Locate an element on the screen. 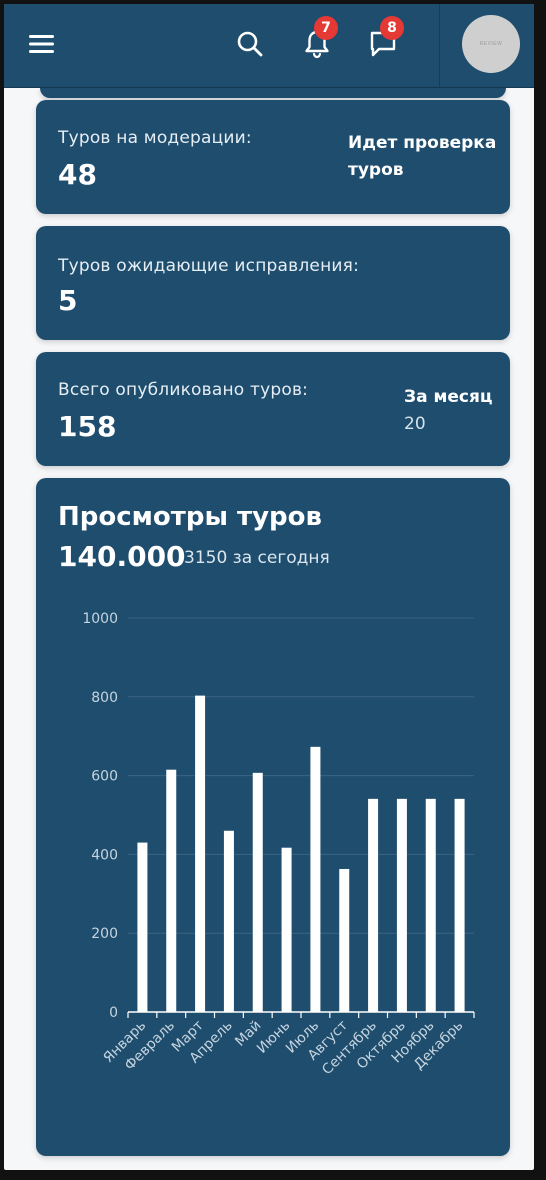 This screenshot has width=546, height=1180. views-title: Просмотры туров is located at coordinates (190, 517).